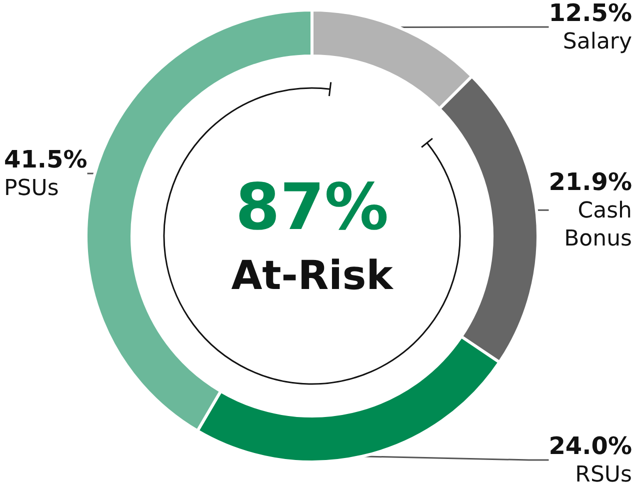  I want to click on slice-label: Cash Bonus, so click(598, 225).